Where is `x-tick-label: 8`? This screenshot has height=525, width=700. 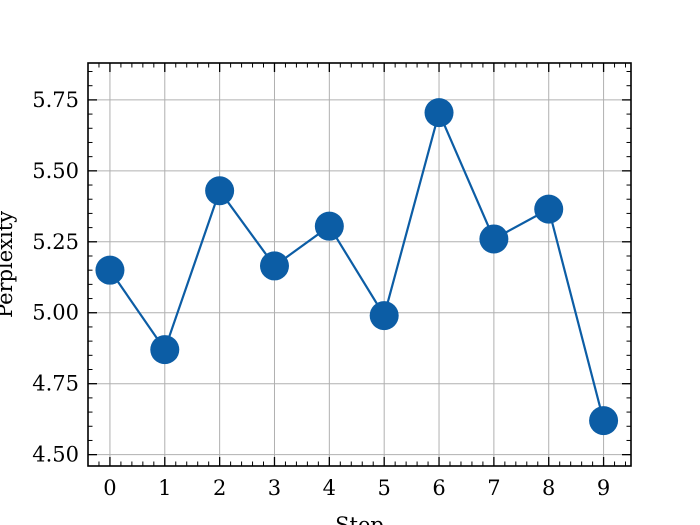
x-tick-label: 8 is located at coordinates (548, 488).